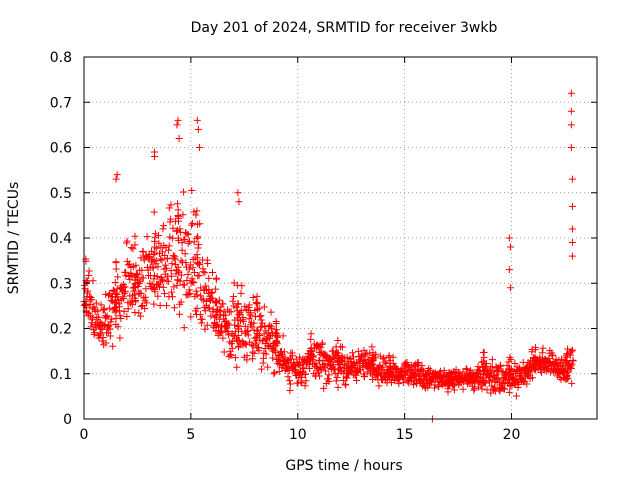  Describe the element at coordinates (84, 435) in the screenshot. I see `x-tick-label: 0` at that location.